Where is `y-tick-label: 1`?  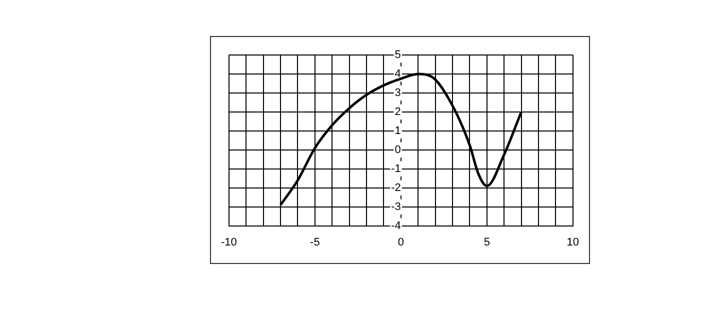 y-tick-label: 1 is located at coordinates (397, 130).